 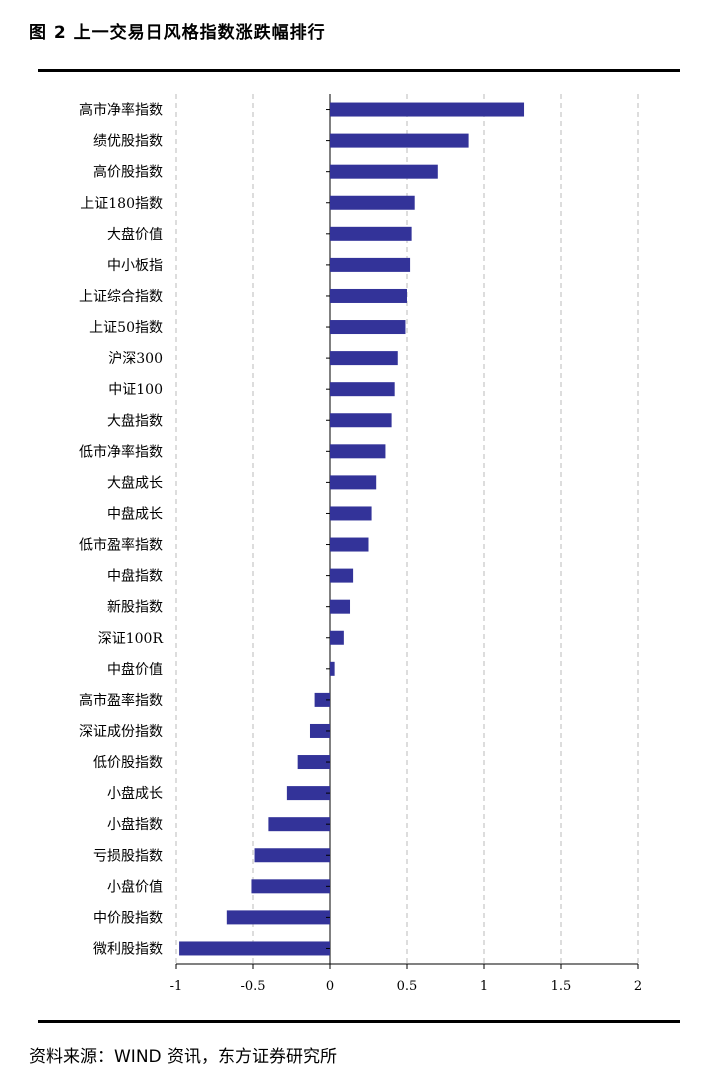 I want to click on category-label: 低市净率指数, so click(x=121, y=451).